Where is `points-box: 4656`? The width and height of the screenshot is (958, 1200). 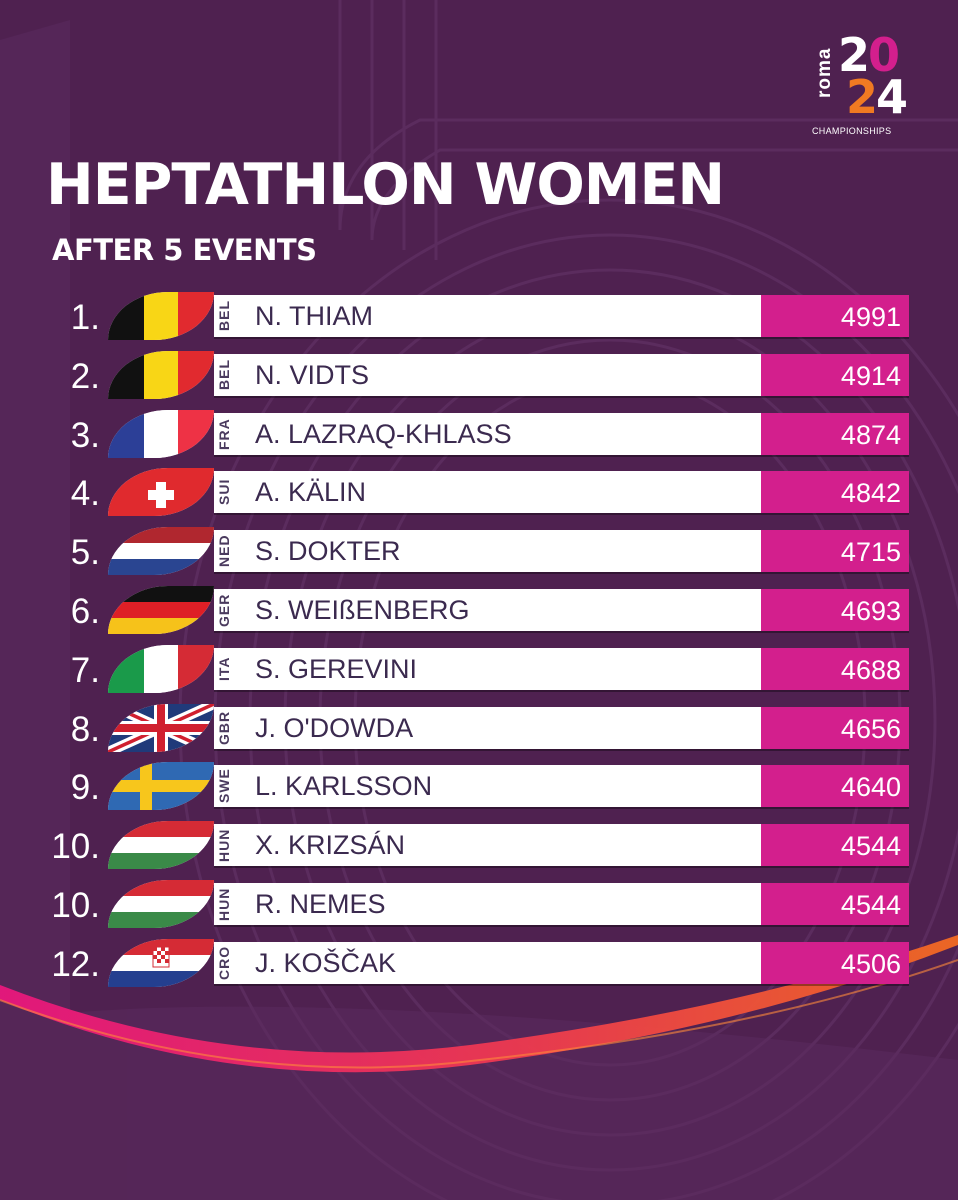
points-box: 4656 is located at coordinates (835, 727).